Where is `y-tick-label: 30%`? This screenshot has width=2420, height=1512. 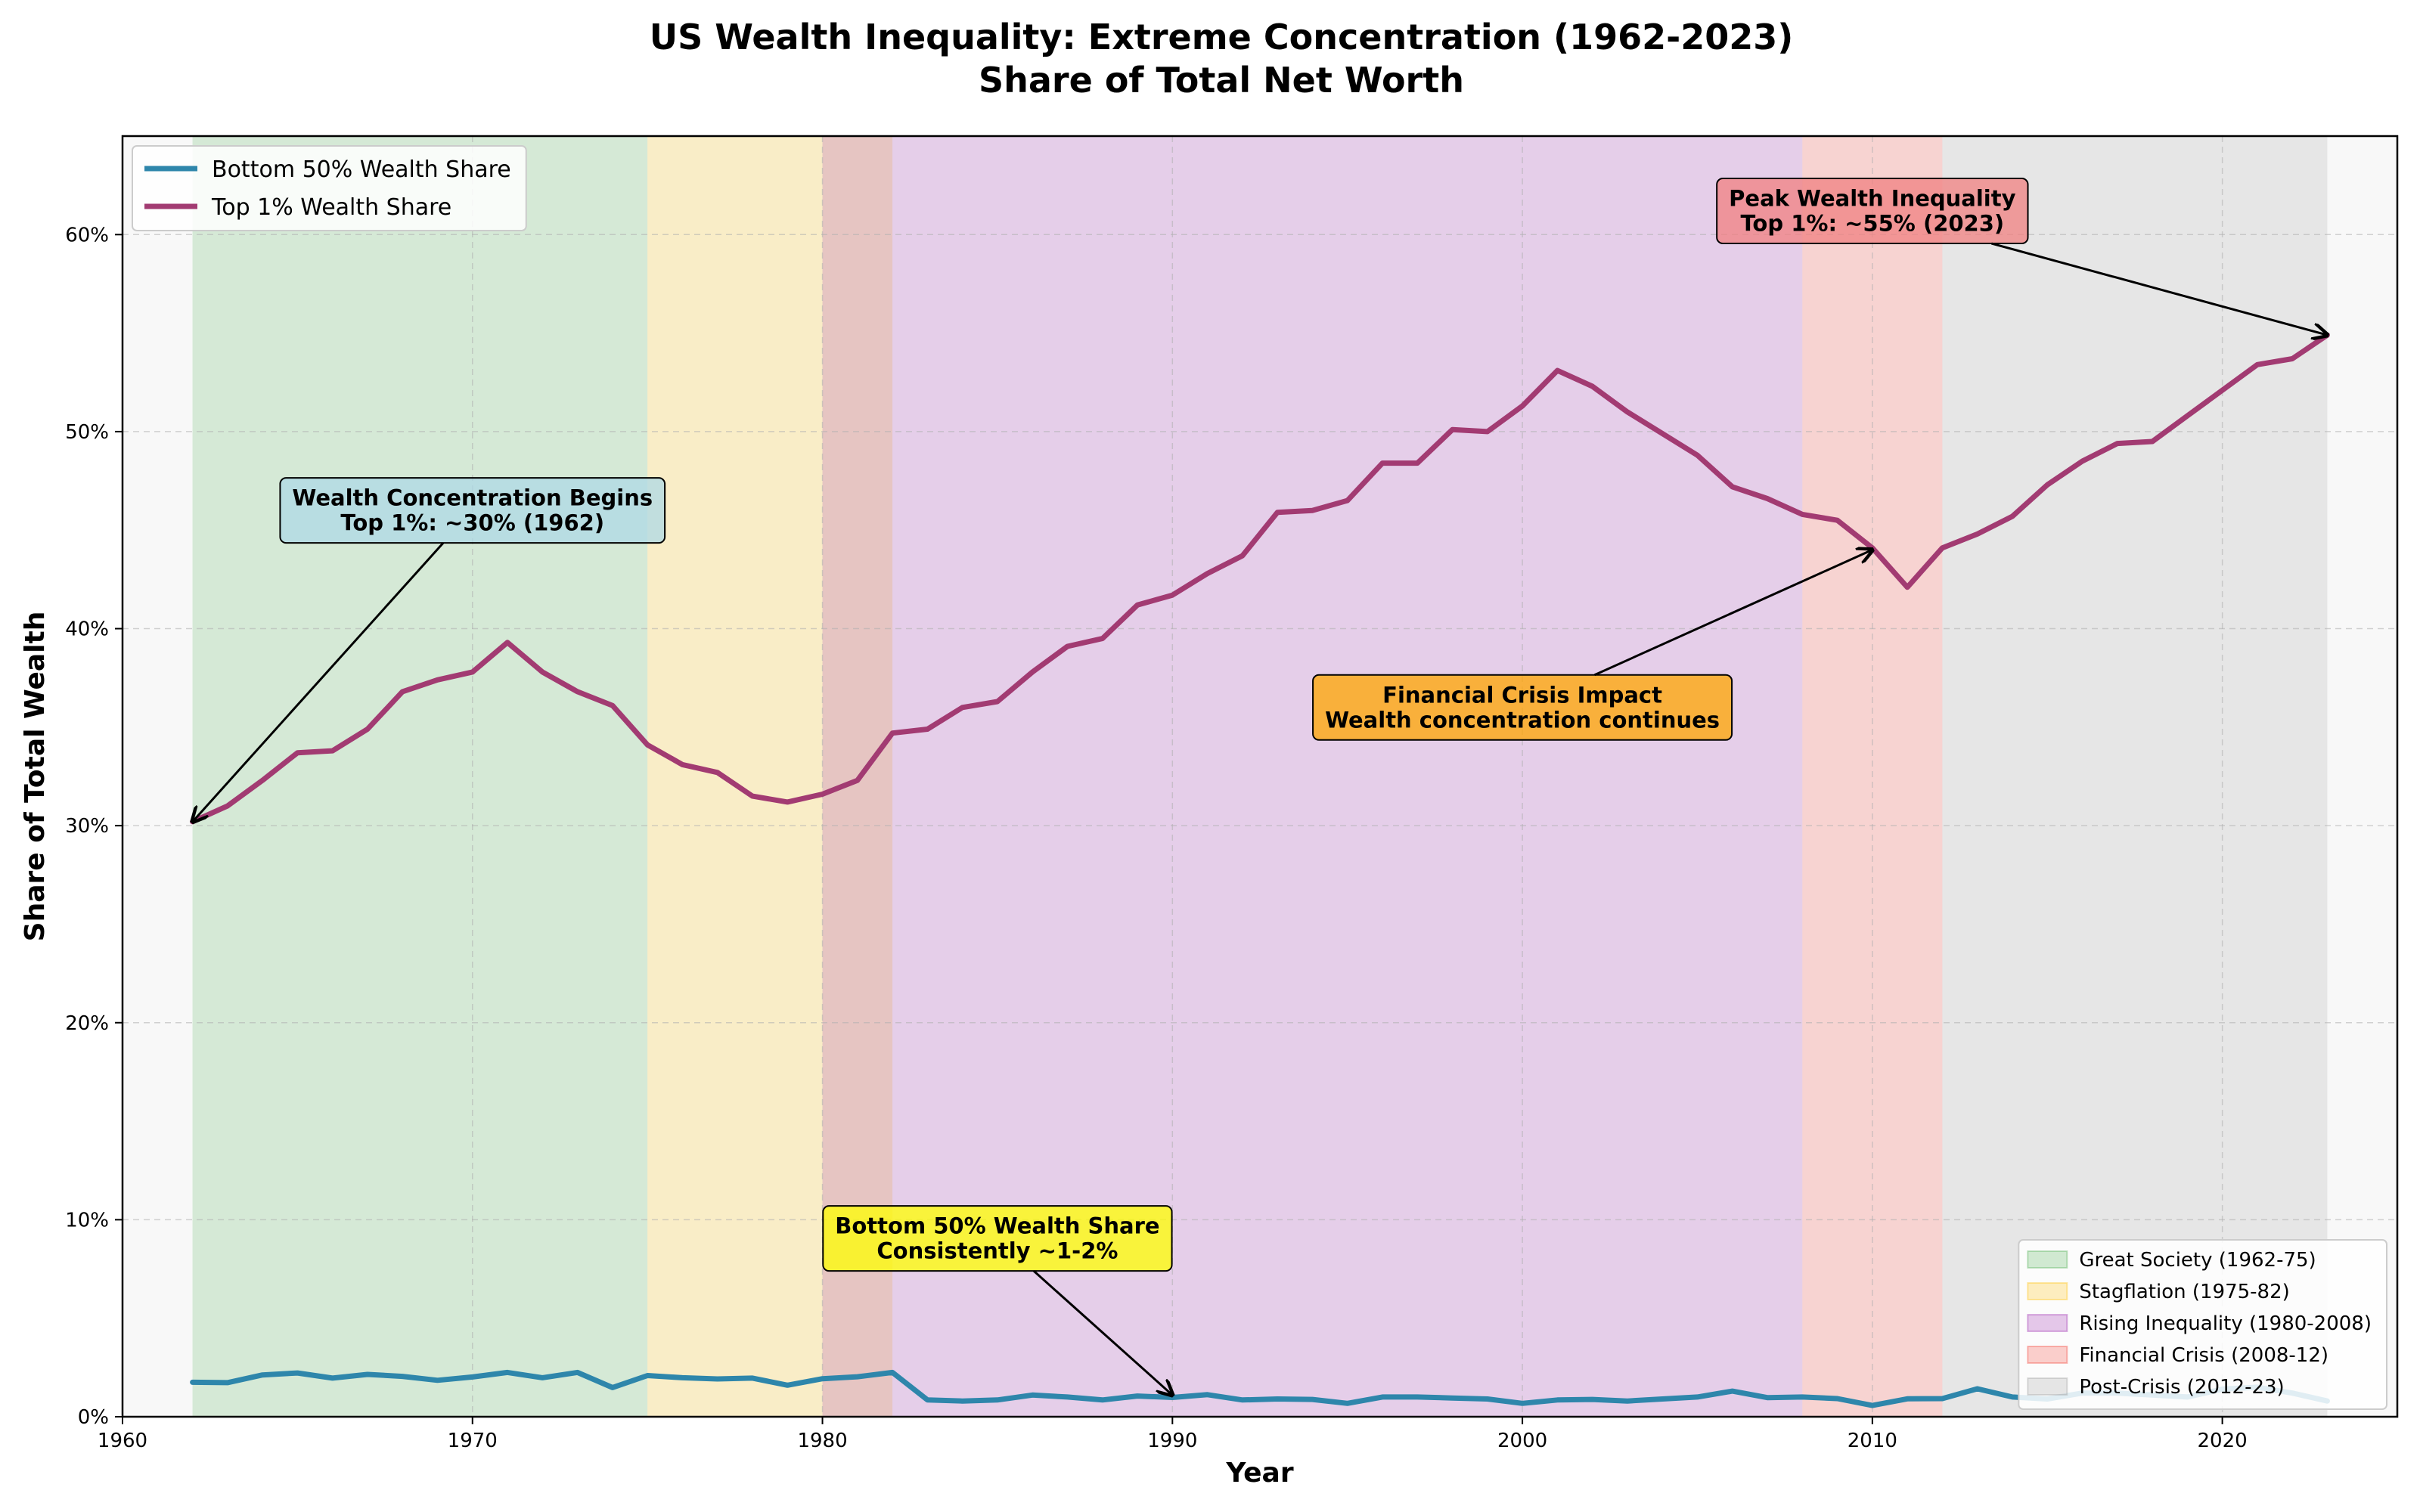
y-tick-label: 30% is located at coordinates (87, 826).